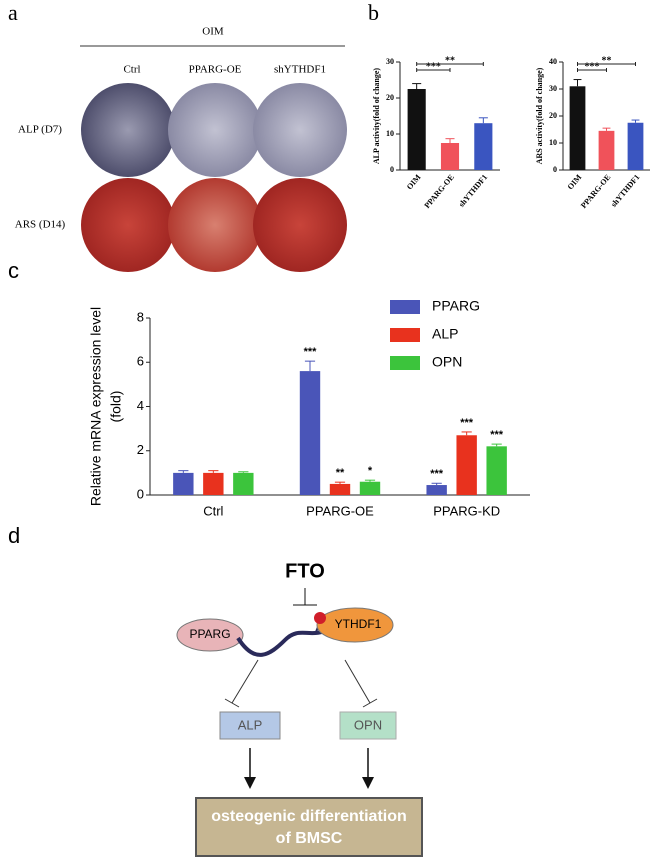 The image size is (658, 859). What do you see at coordinates (320, 618) in the screenshot?
I see `m6a-mark` at bounding box center [320, 618].